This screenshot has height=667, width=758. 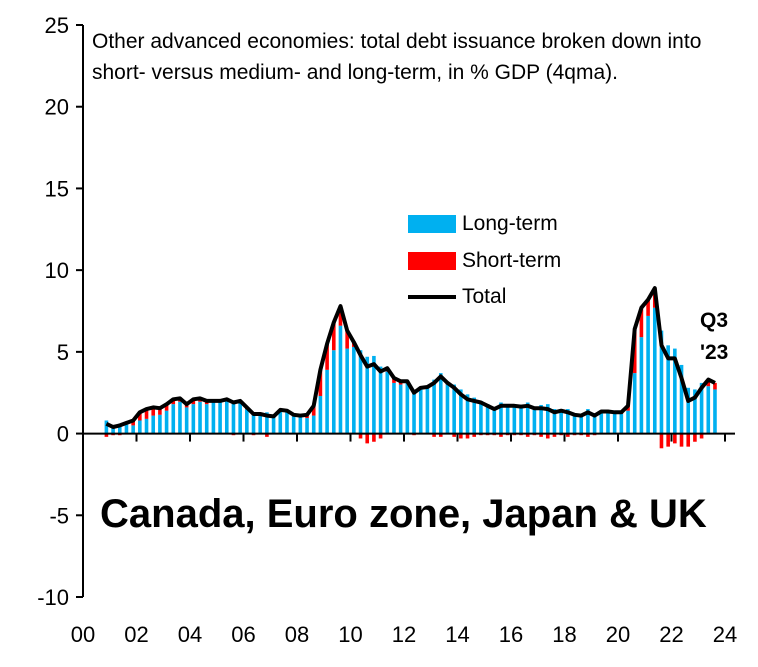 What do you see at coordinates (484, 296) in the screenshot?
I see `legend-label-total: Total` at bounding box center [484, 296].